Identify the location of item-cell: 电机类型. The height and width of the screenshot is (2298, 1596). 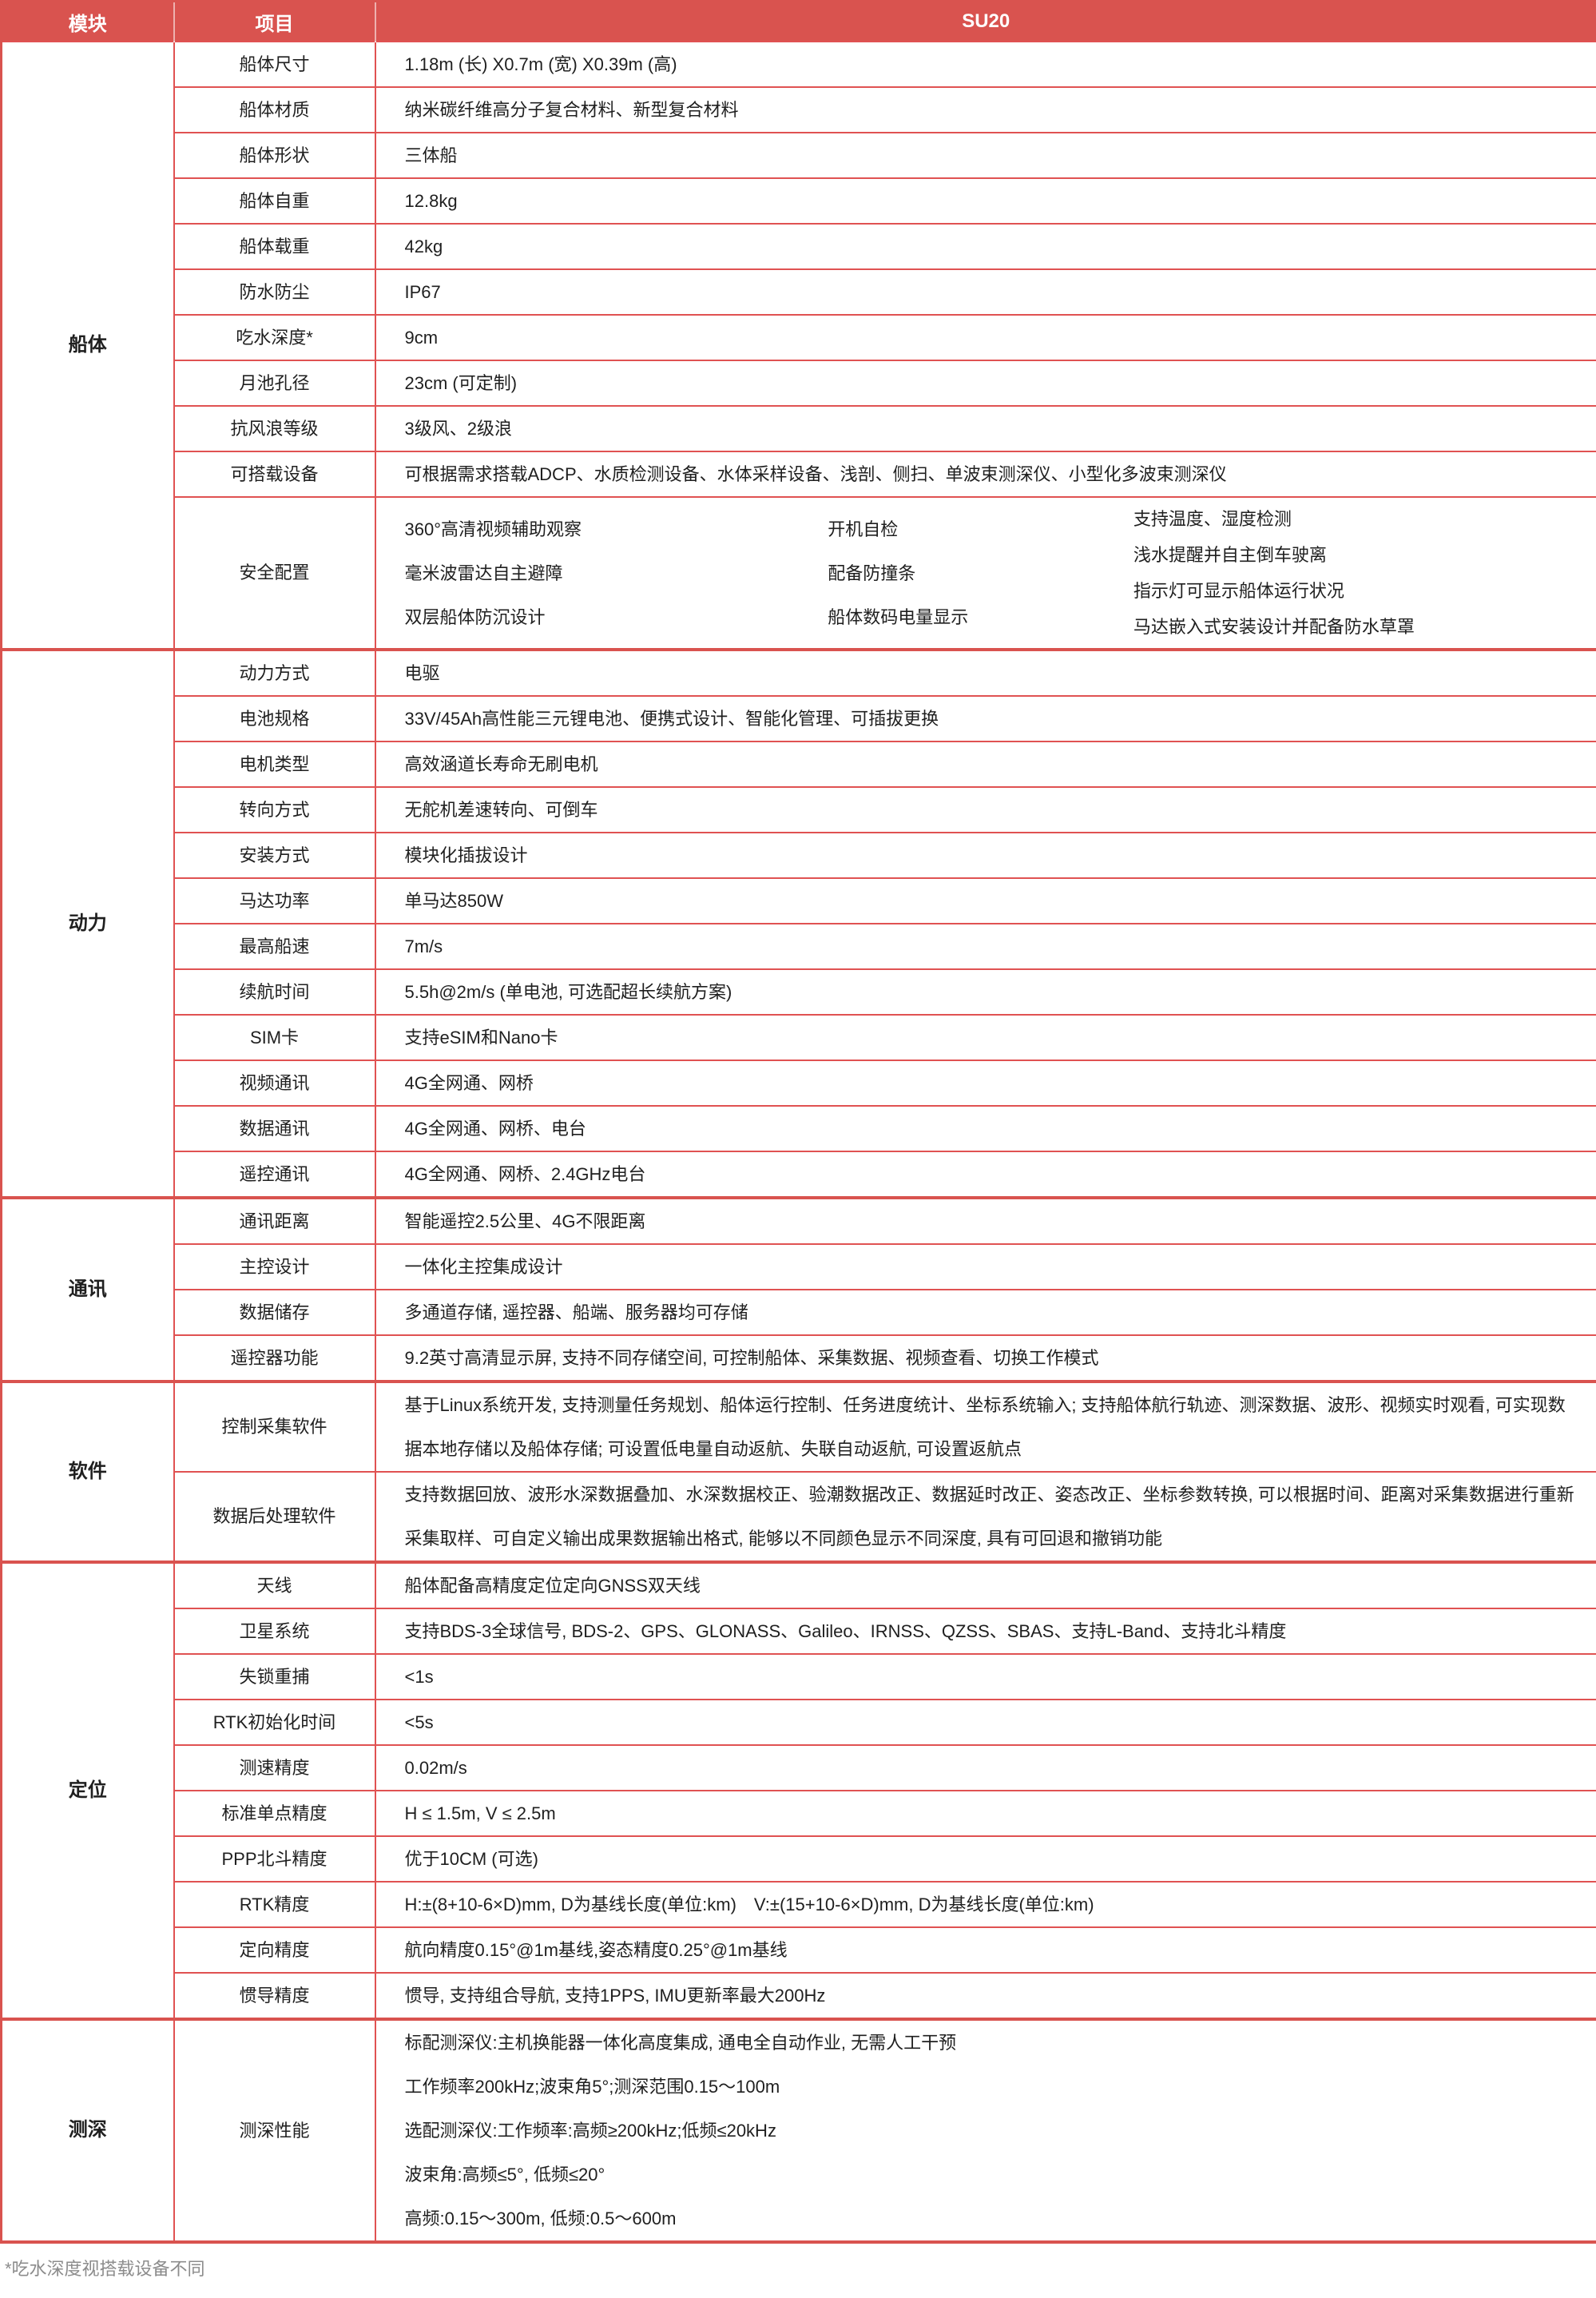
(274, 764).